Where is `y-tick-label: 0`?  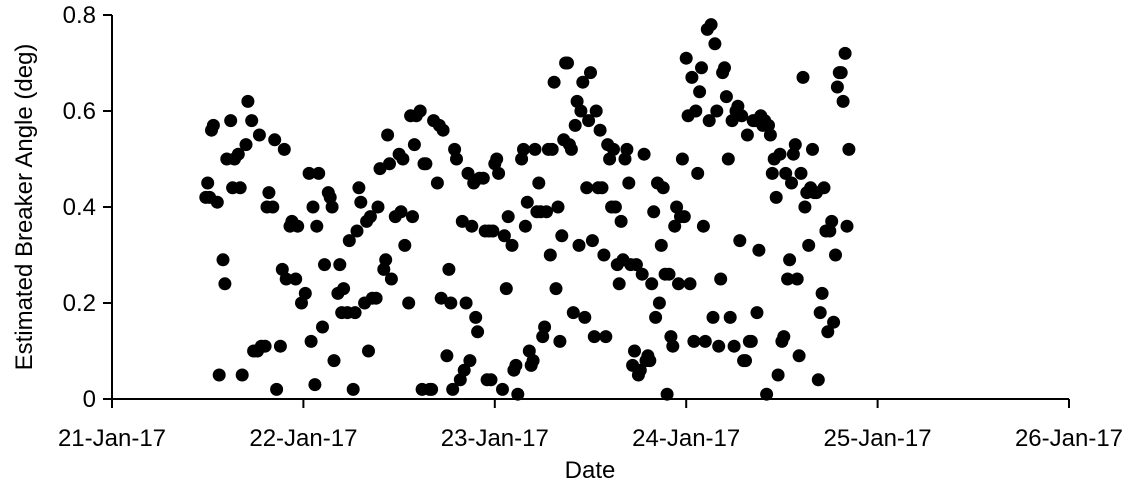 y-tick-label: 0 is located at coordinates (89, 399).